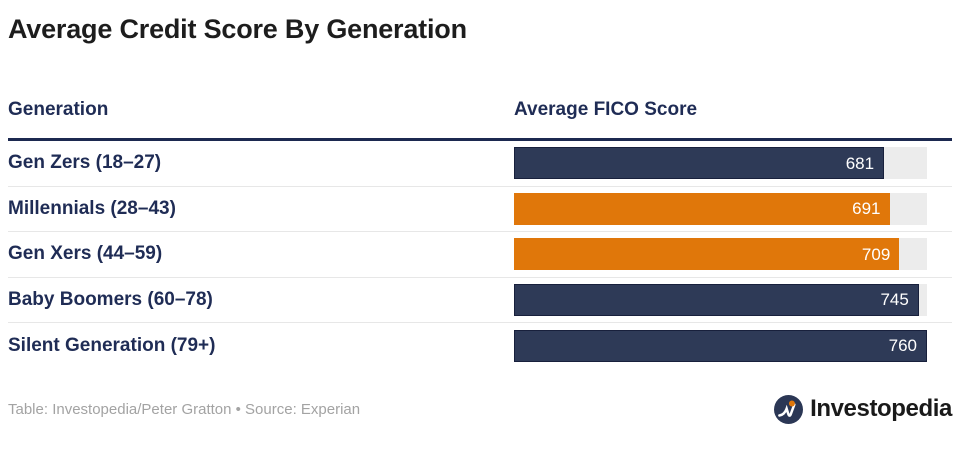 The width and height of the screenshot is (960, 449). What do you see at coordinates (702, 208) in the screenshot?
I see `bar: 691` at bounding box center [702, 208].